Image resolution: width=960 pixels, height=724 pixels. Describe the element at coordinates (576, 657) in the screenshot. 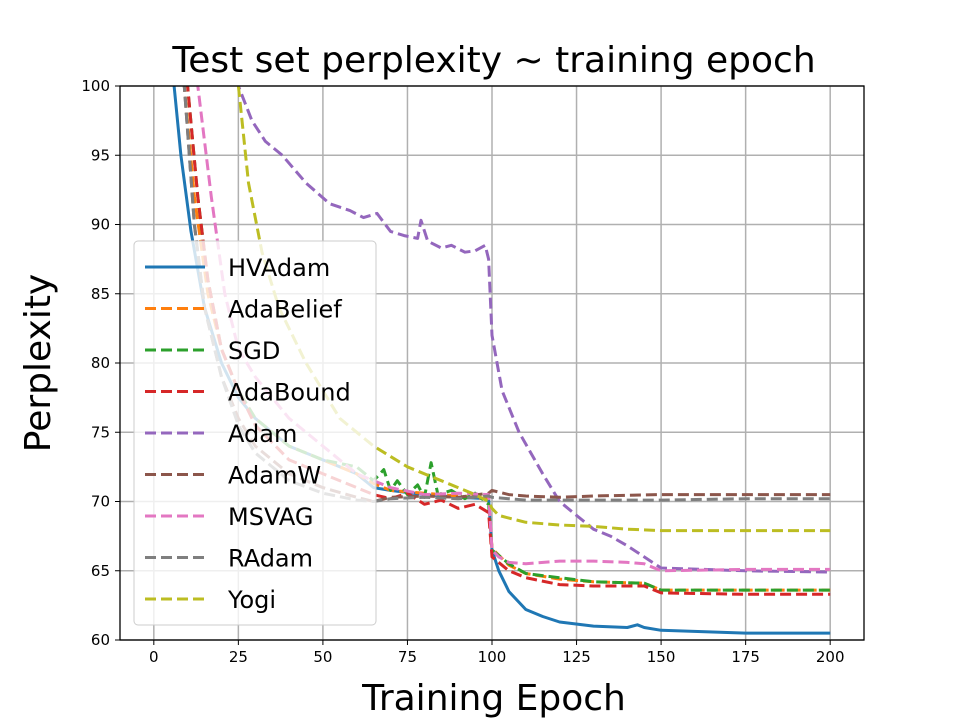

I see `x-tick-label: 125` at that location.